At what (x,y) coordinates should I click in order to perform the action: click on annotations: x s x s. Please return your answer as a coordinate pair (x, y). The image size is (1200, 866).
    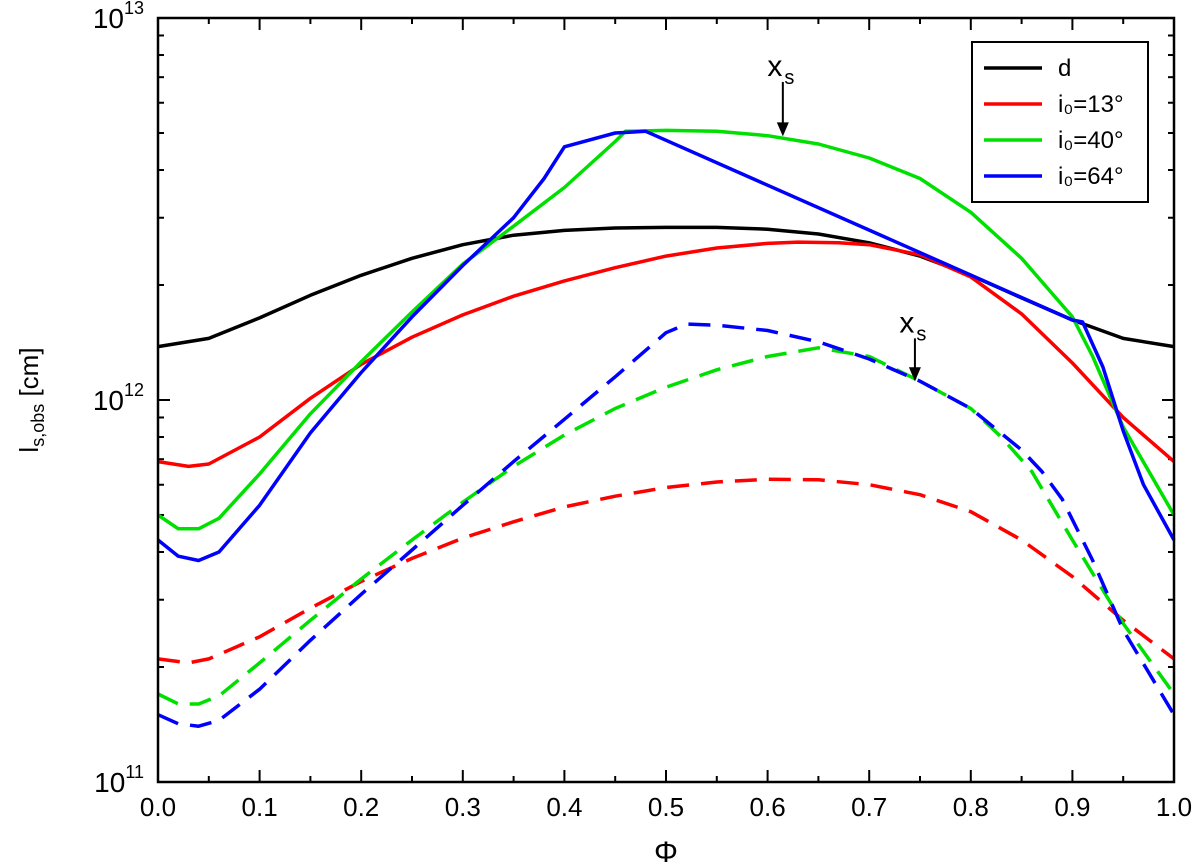
    Looking at the image, I should click on (846, 216).